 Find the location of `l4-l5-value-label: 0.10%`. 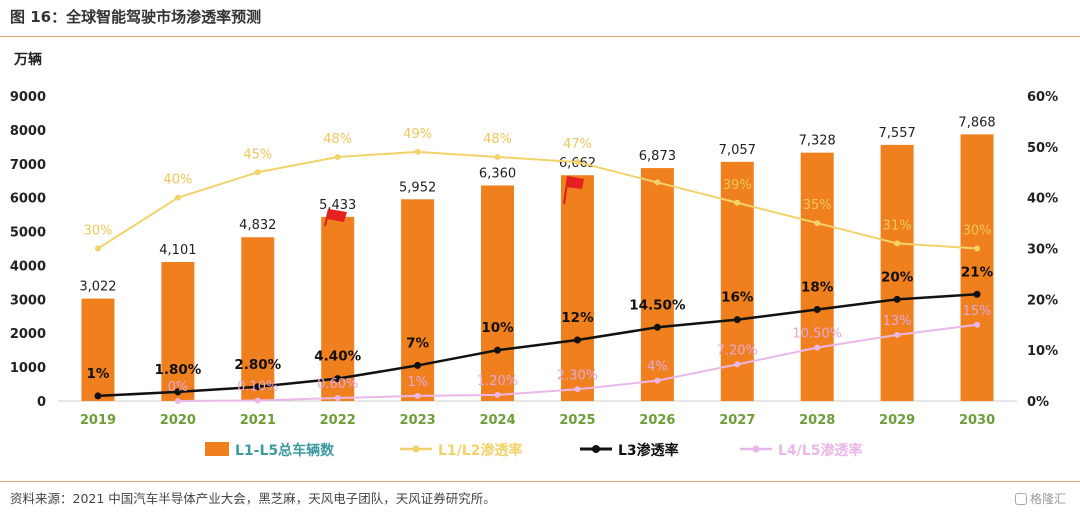

l4-l5-value-label: 0.10% is located at coordinates (257, 386).